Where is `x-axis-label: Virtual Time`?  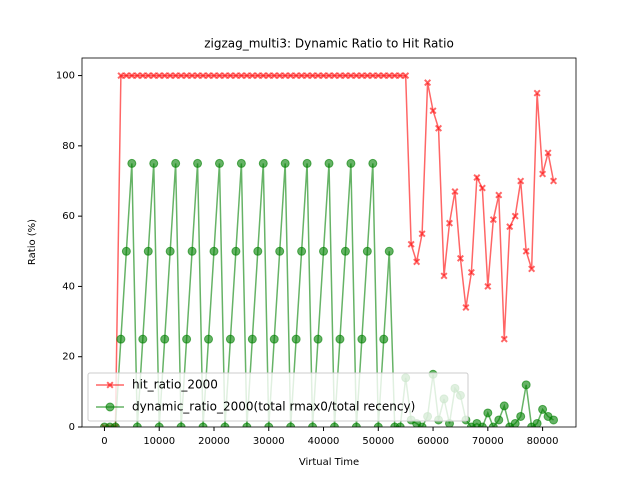
x-axis-label: Virtual Time is located at coordinates (329, 462).